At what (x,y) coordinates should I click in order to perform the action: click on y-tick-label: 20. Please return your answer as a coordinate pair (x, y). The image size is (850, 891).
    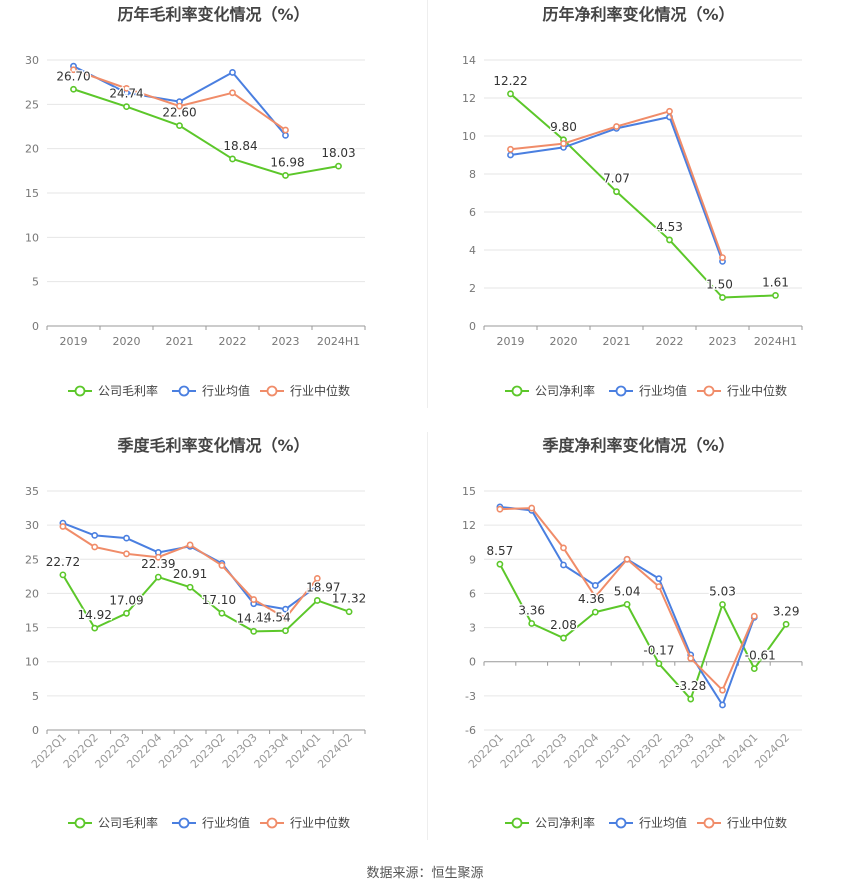
    Looking at the image, I should click on (32, 593).